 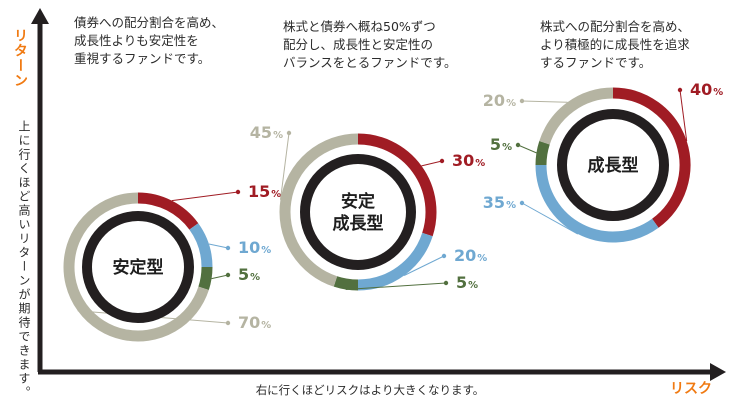 What do you see at coordinates (501, 144) in the screenshot?
I see `growth-allocation-label: 5%` at bounding box center [501, 144].